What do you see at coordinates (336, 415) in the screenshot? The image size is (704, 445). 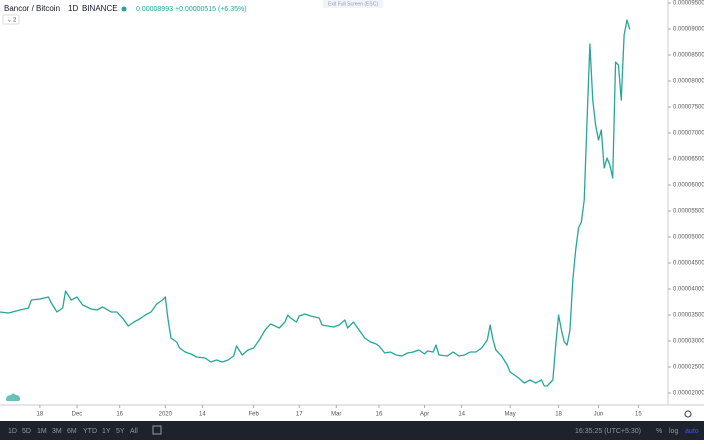 I see `x-tick-label: Mar` at bounding box center [336, 415].